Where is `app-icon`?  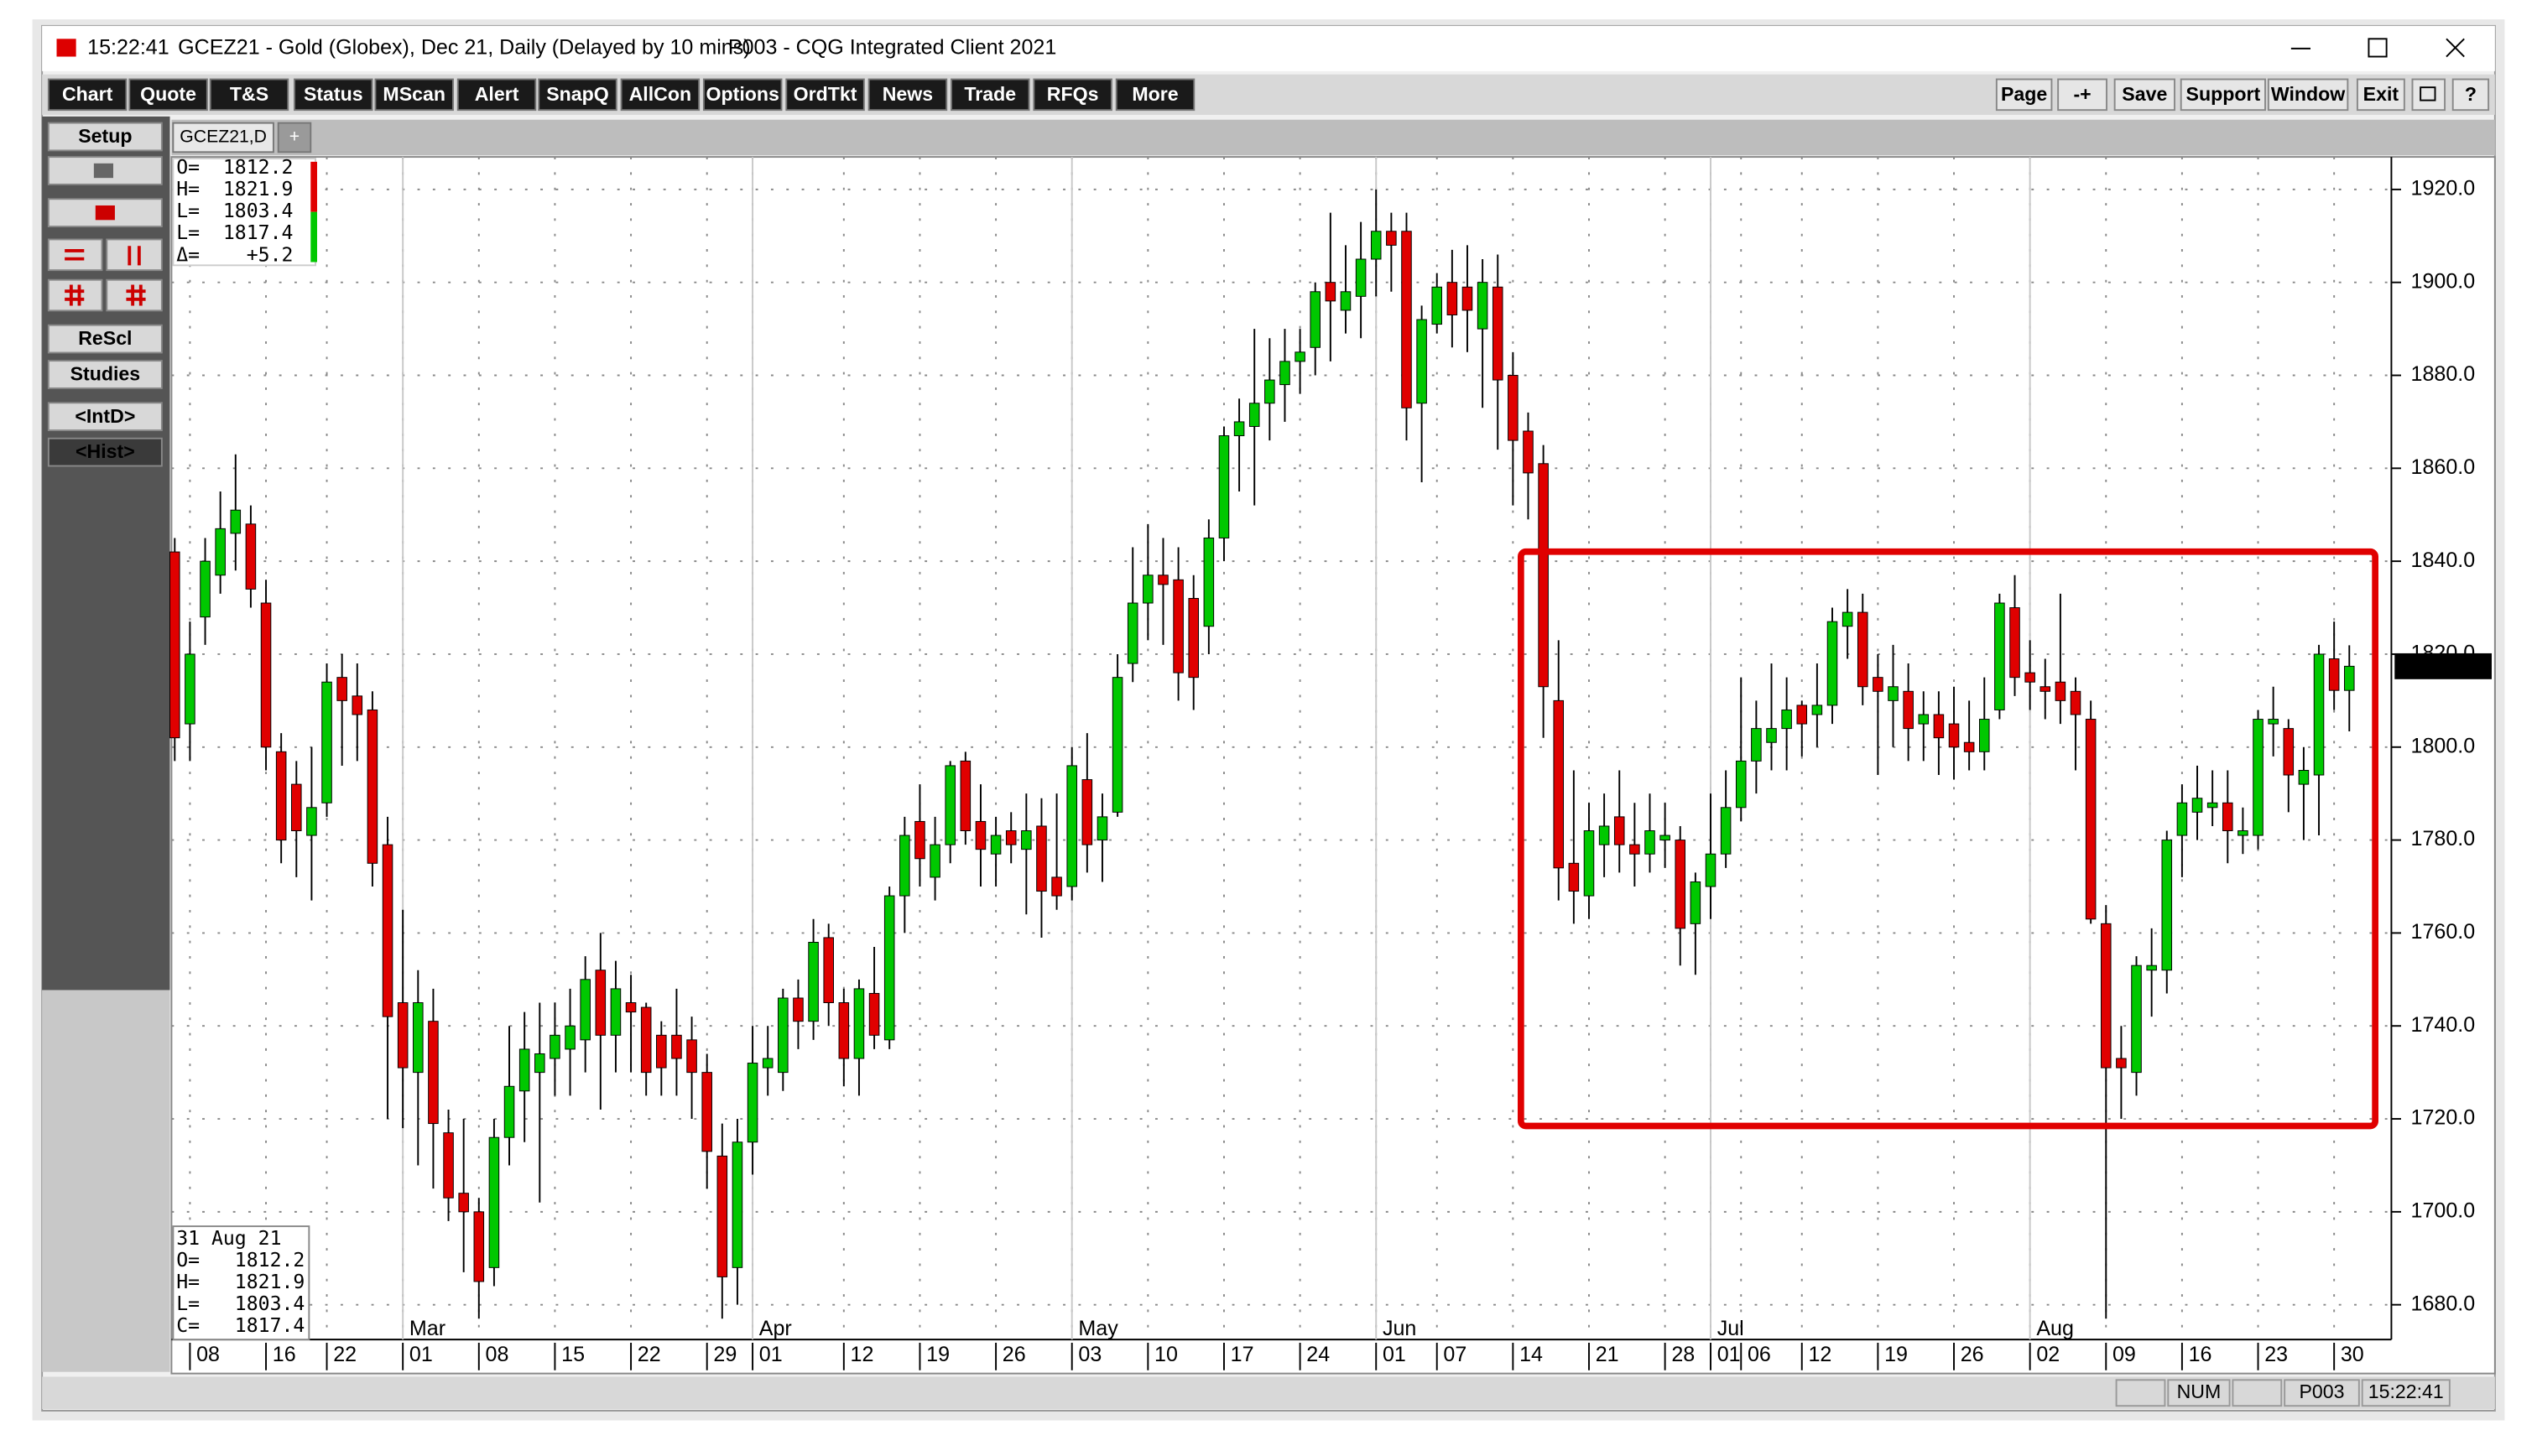
app-icon is located at coordinates (66, 48).